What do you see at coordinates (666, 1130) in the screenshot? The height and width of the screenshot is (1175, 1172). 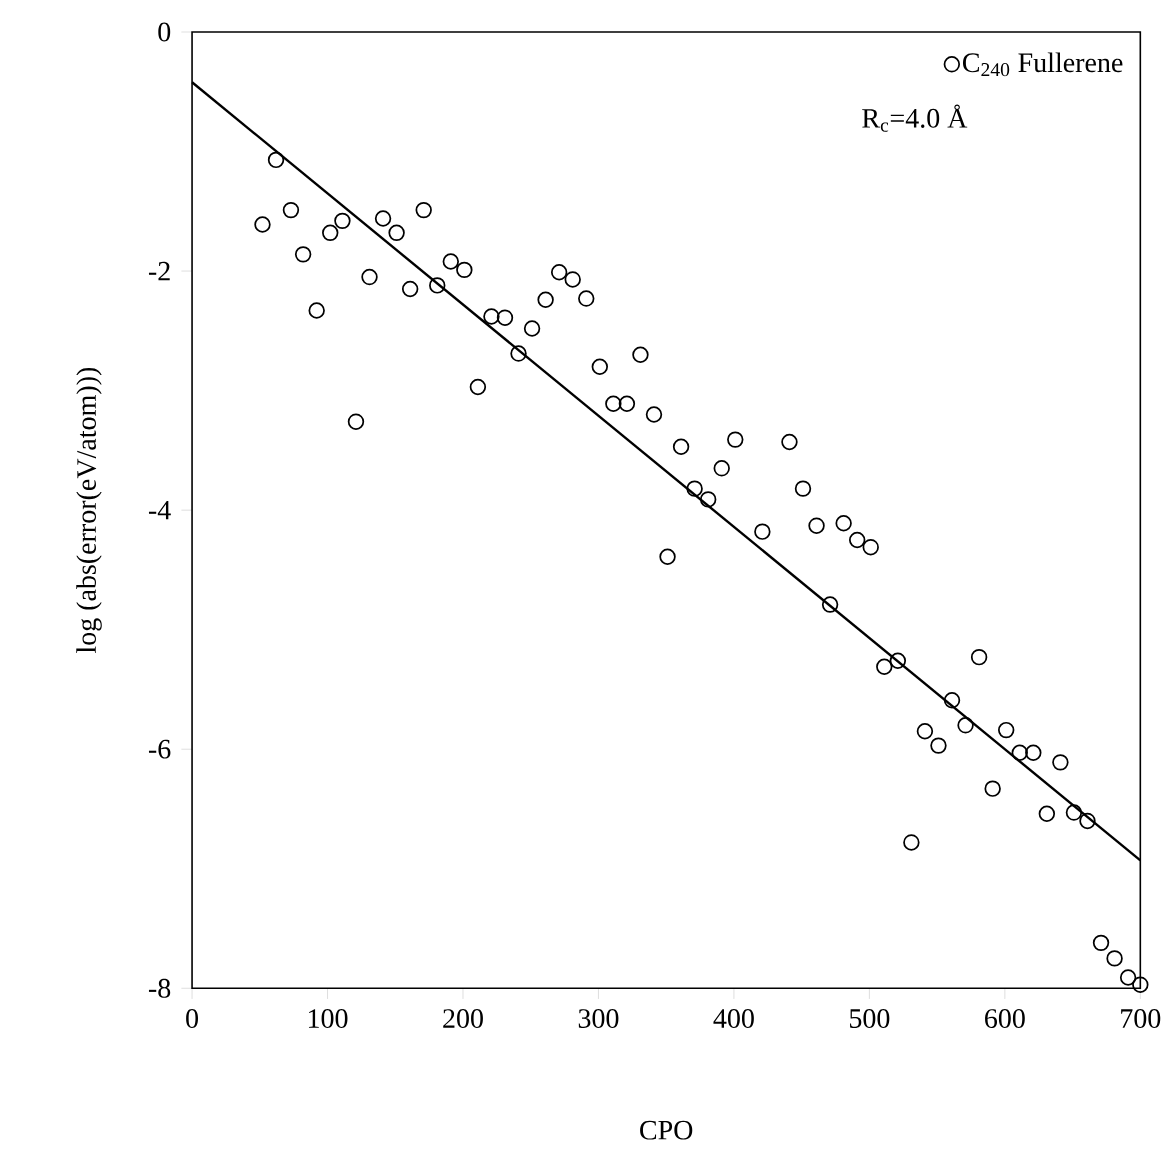 I see `x-axis-title: CPO` at bounding box center [666, 1130].